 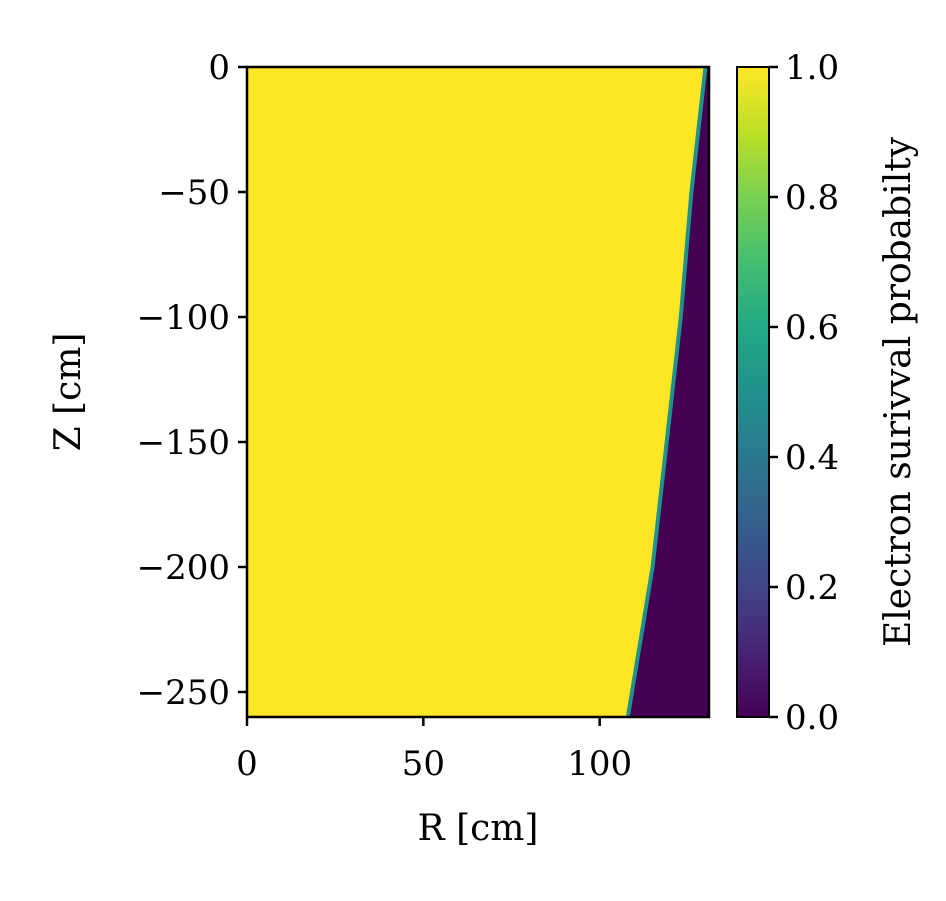 What do you see at coordinates (194, 193) in the screenshot?
I see `y-tick-label: −50` at bounding box center [194, 193].